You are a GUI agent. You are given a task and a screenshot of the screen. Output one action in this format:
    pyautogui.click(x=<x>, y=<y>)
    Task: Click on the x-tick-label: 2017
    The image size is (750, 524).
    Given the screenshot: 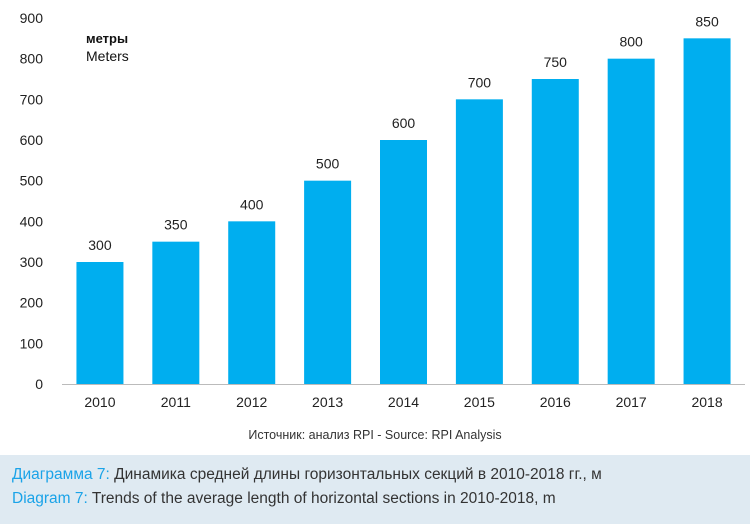 What is the action you would take?
    pyautogui.click(x=631, y=402)
    